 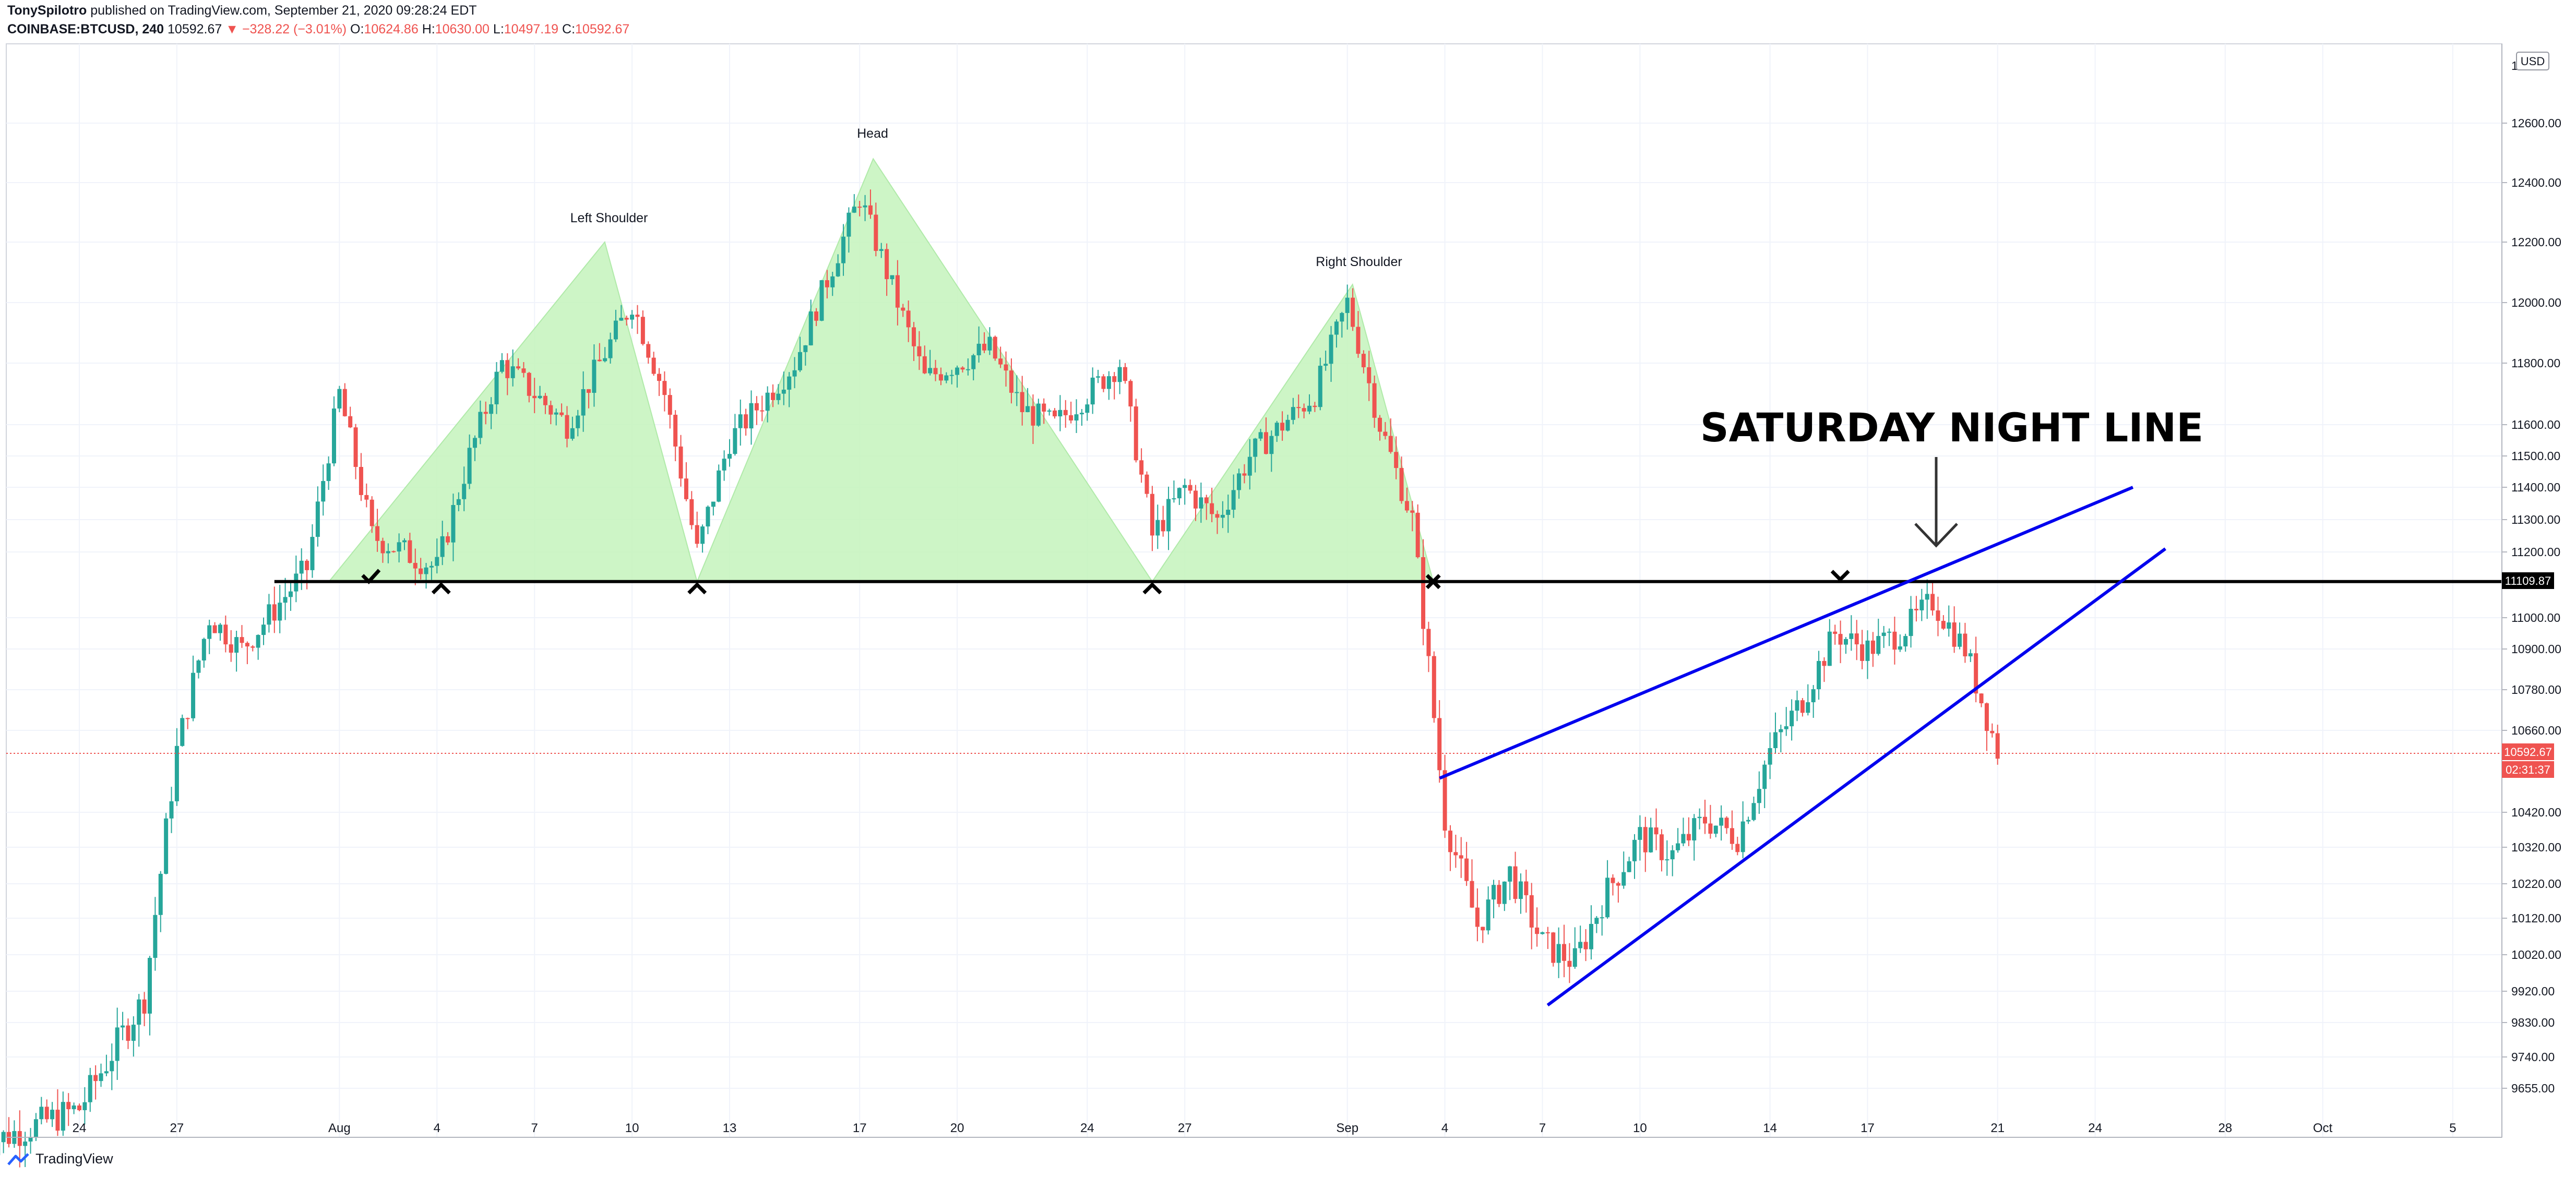 I want to click on left-shoulder-label: Left Shoulder, so click(x=609, y=218).